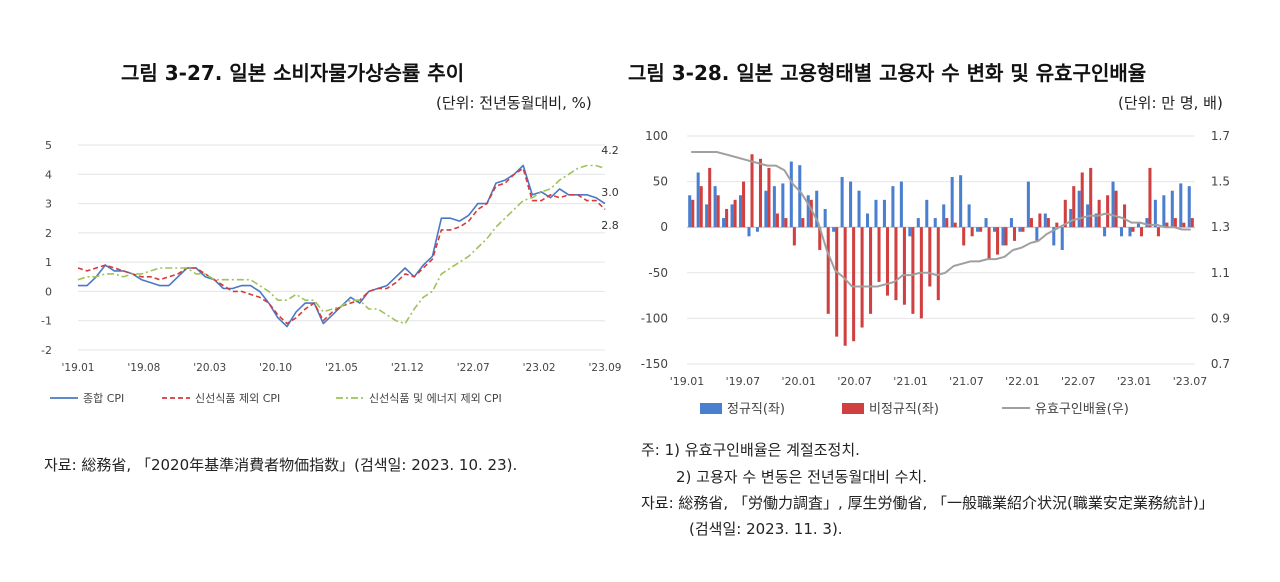  Describe the element at coordinates (275, 368) in the screenshot. I see `cpi-x-tick: '20.10` at that location.